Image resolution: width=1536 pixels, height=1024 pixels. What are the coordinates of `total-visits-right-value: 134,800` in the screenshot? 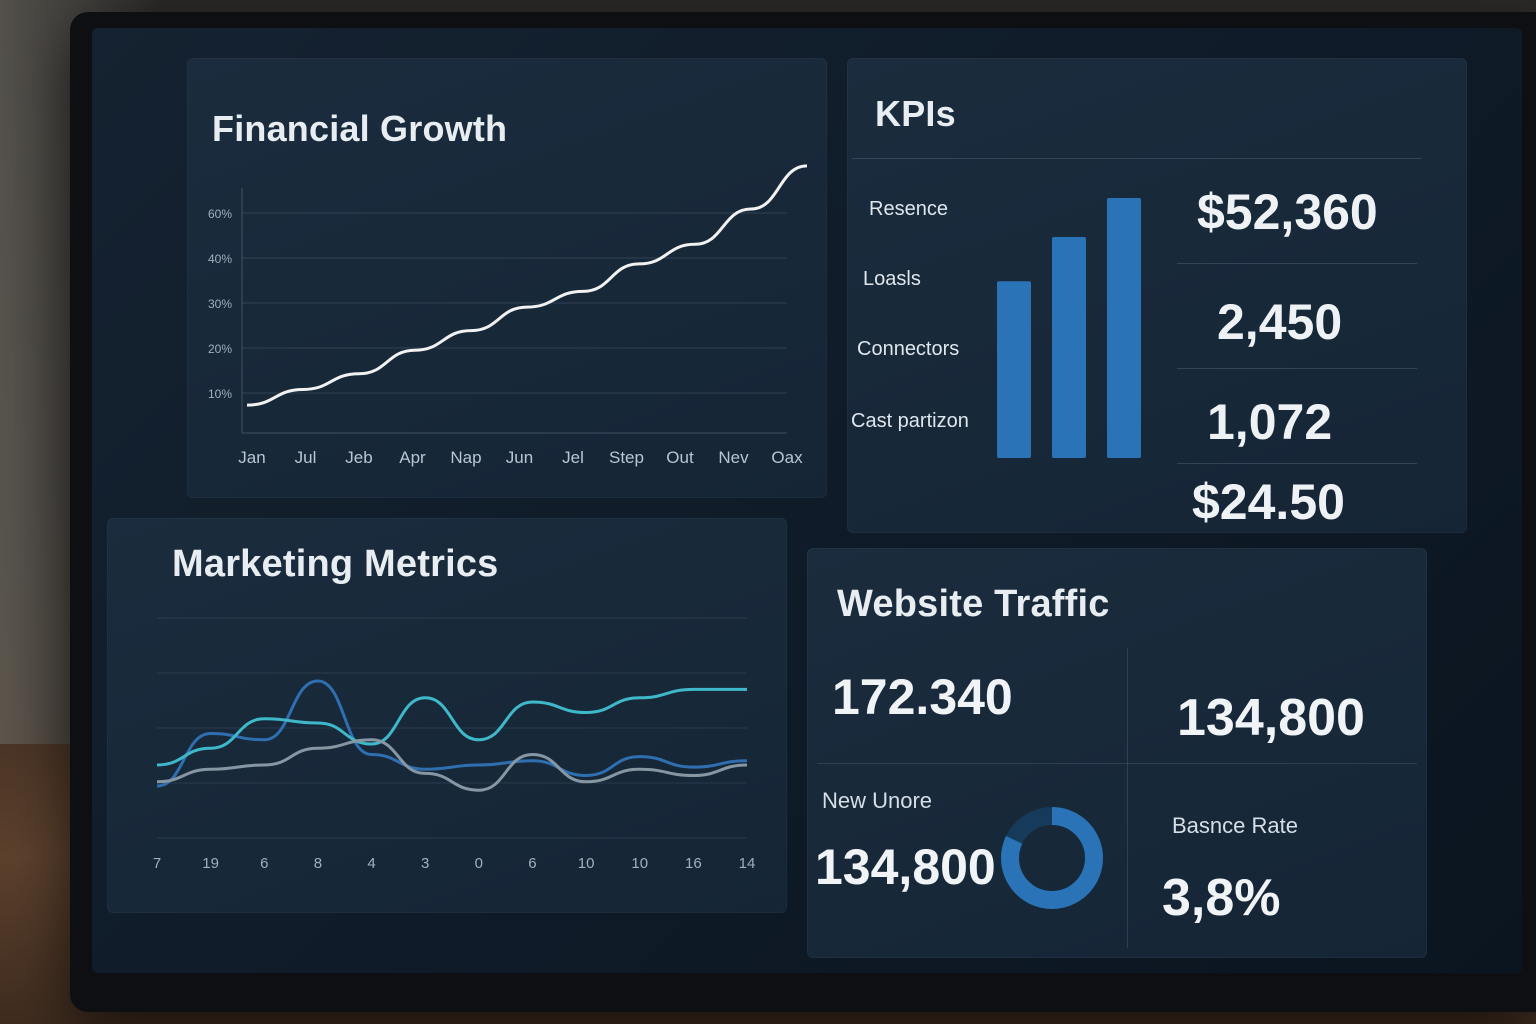 It's located at (1271, 718).